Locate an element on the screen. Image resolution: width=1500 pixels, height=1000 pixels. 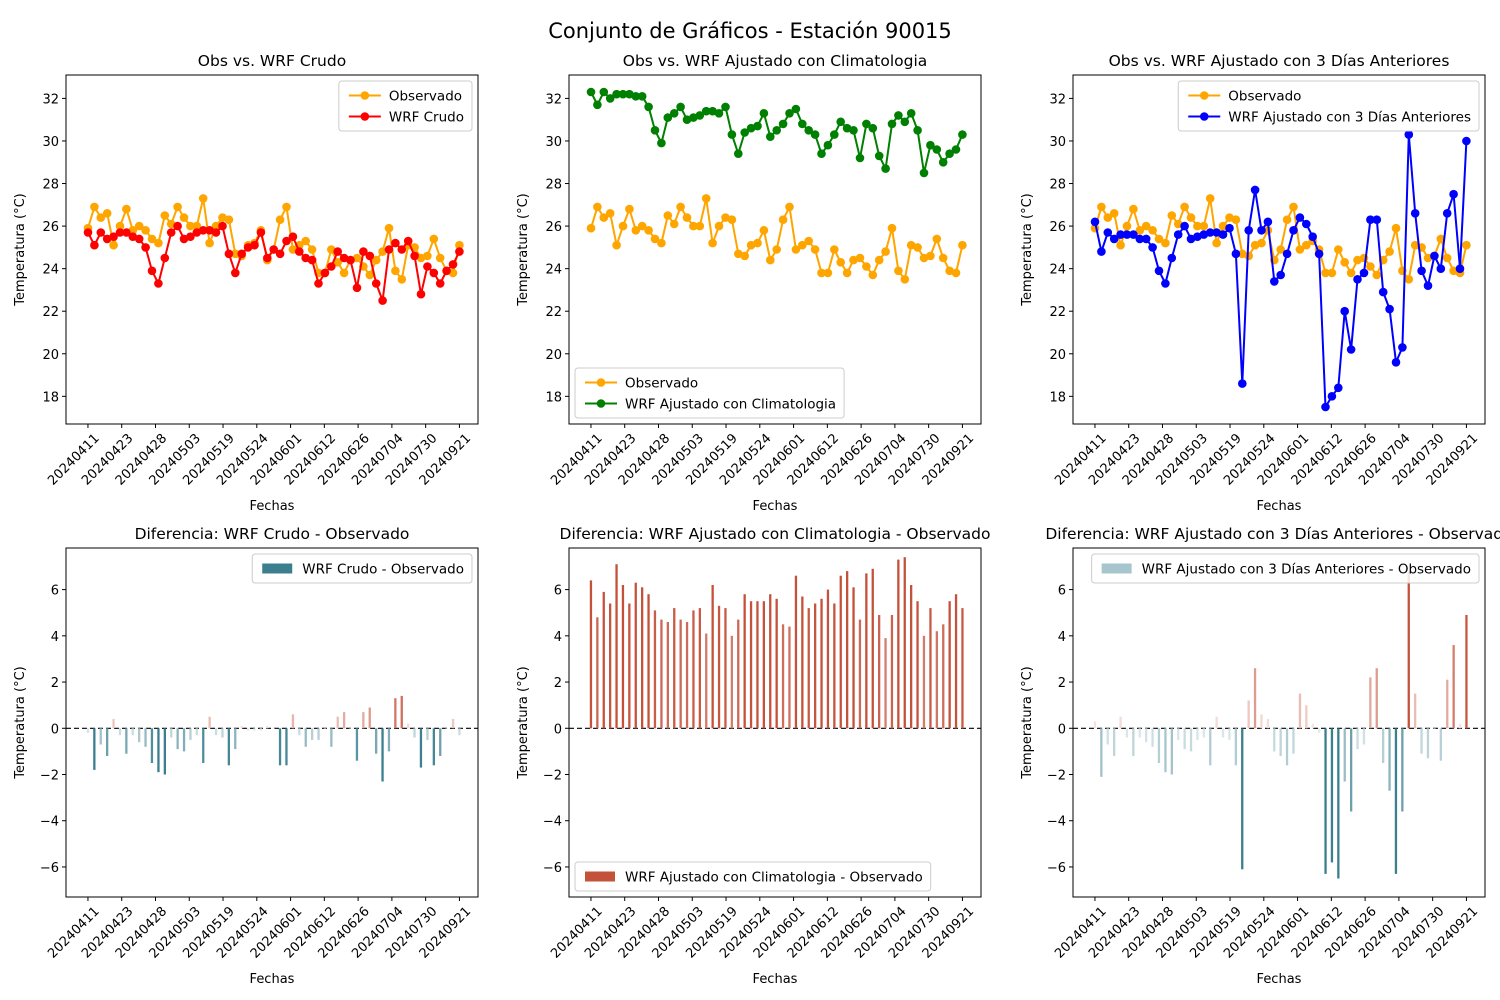
y-tick-label: 26 is located at coordinates (1057, 227).